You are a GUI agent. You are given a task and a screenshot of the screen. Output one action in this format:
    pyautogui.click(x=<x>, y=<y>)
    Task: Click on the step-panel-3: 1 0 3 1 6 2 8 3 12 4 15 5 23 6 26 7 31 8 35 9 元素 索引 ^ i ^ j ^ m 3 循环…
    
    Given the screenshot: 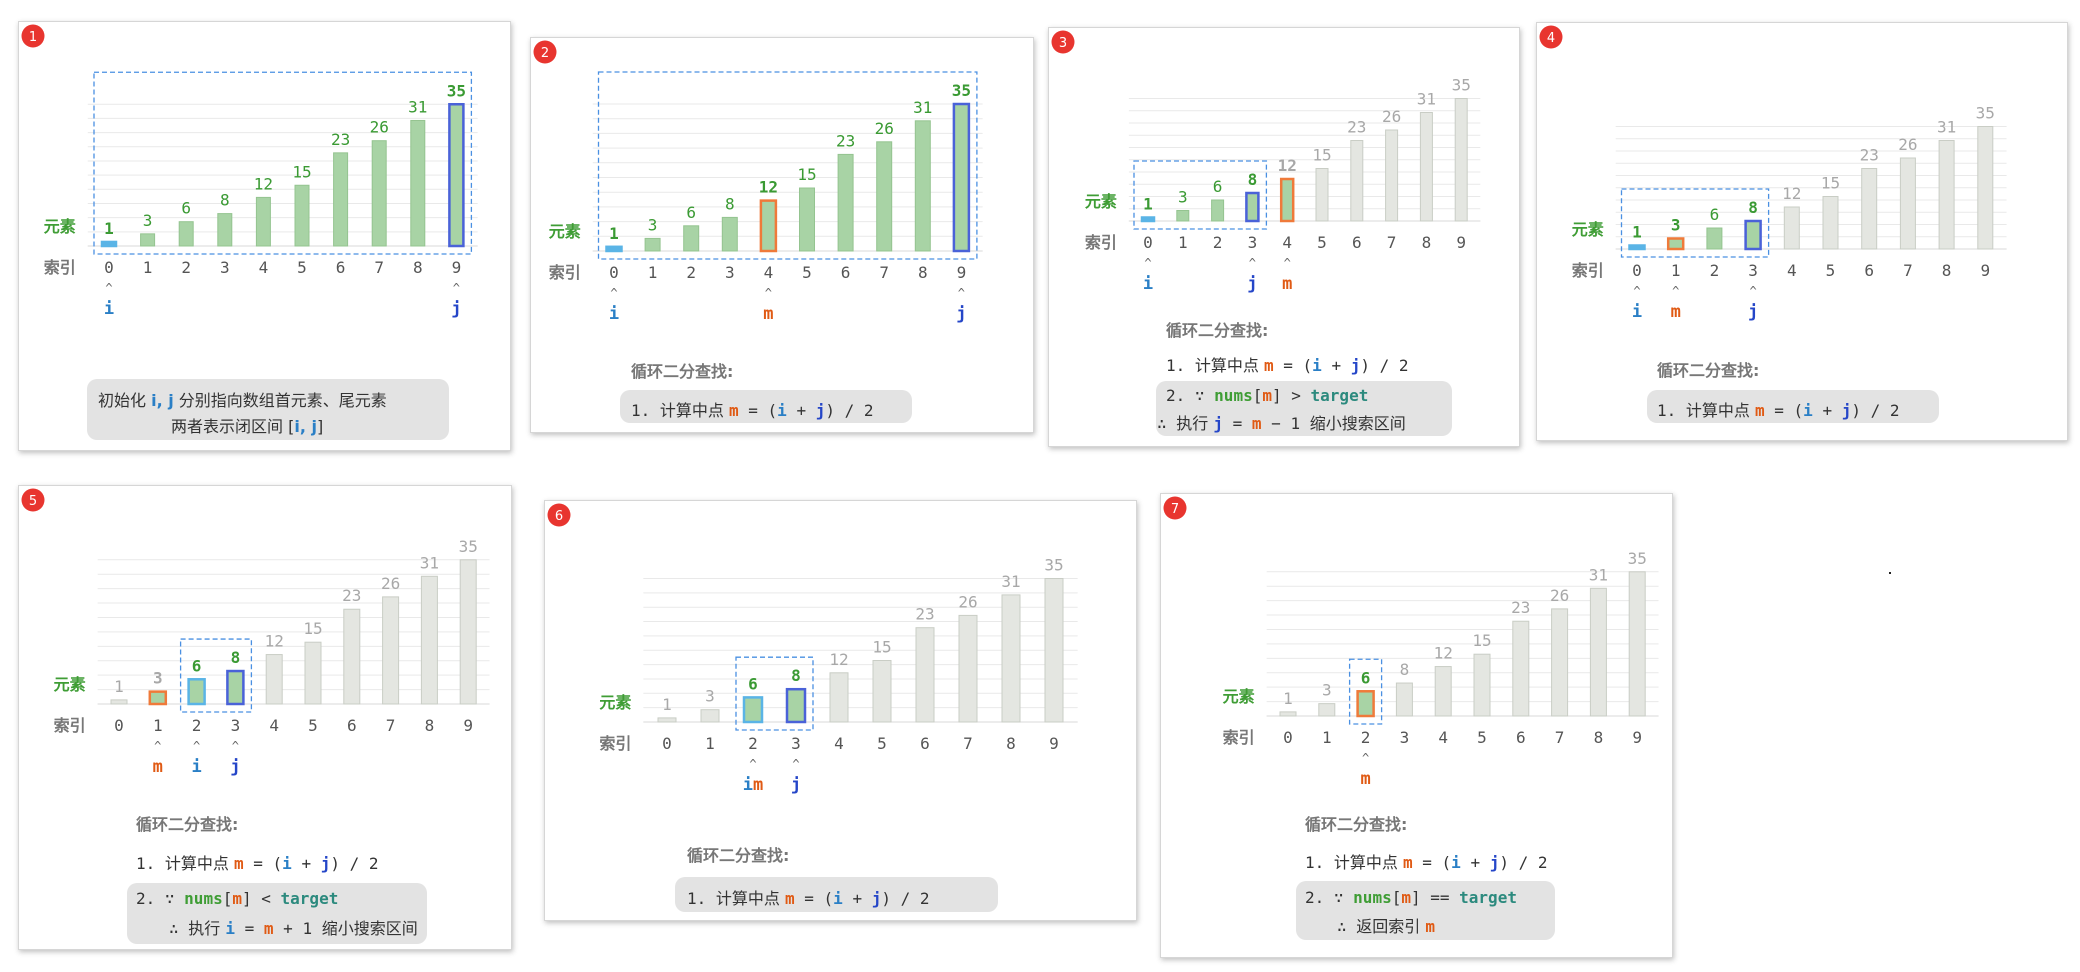 What is the action you would take?
    pyautogui.click(x=1284, y=237)
    